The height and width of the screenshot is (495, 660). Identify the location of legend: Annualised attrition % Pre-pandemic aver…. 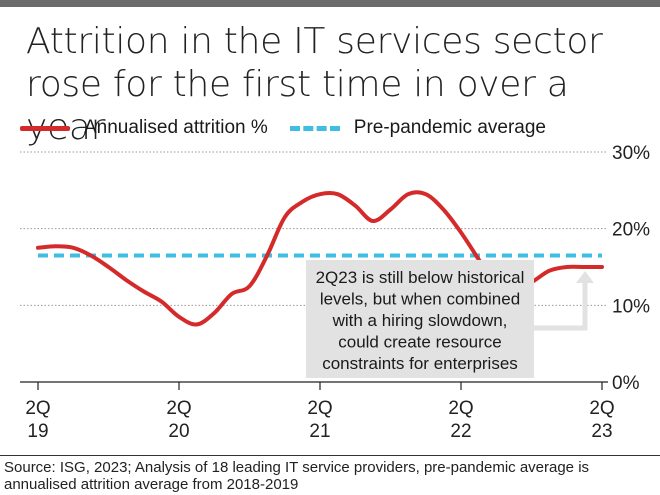
(294, 128).